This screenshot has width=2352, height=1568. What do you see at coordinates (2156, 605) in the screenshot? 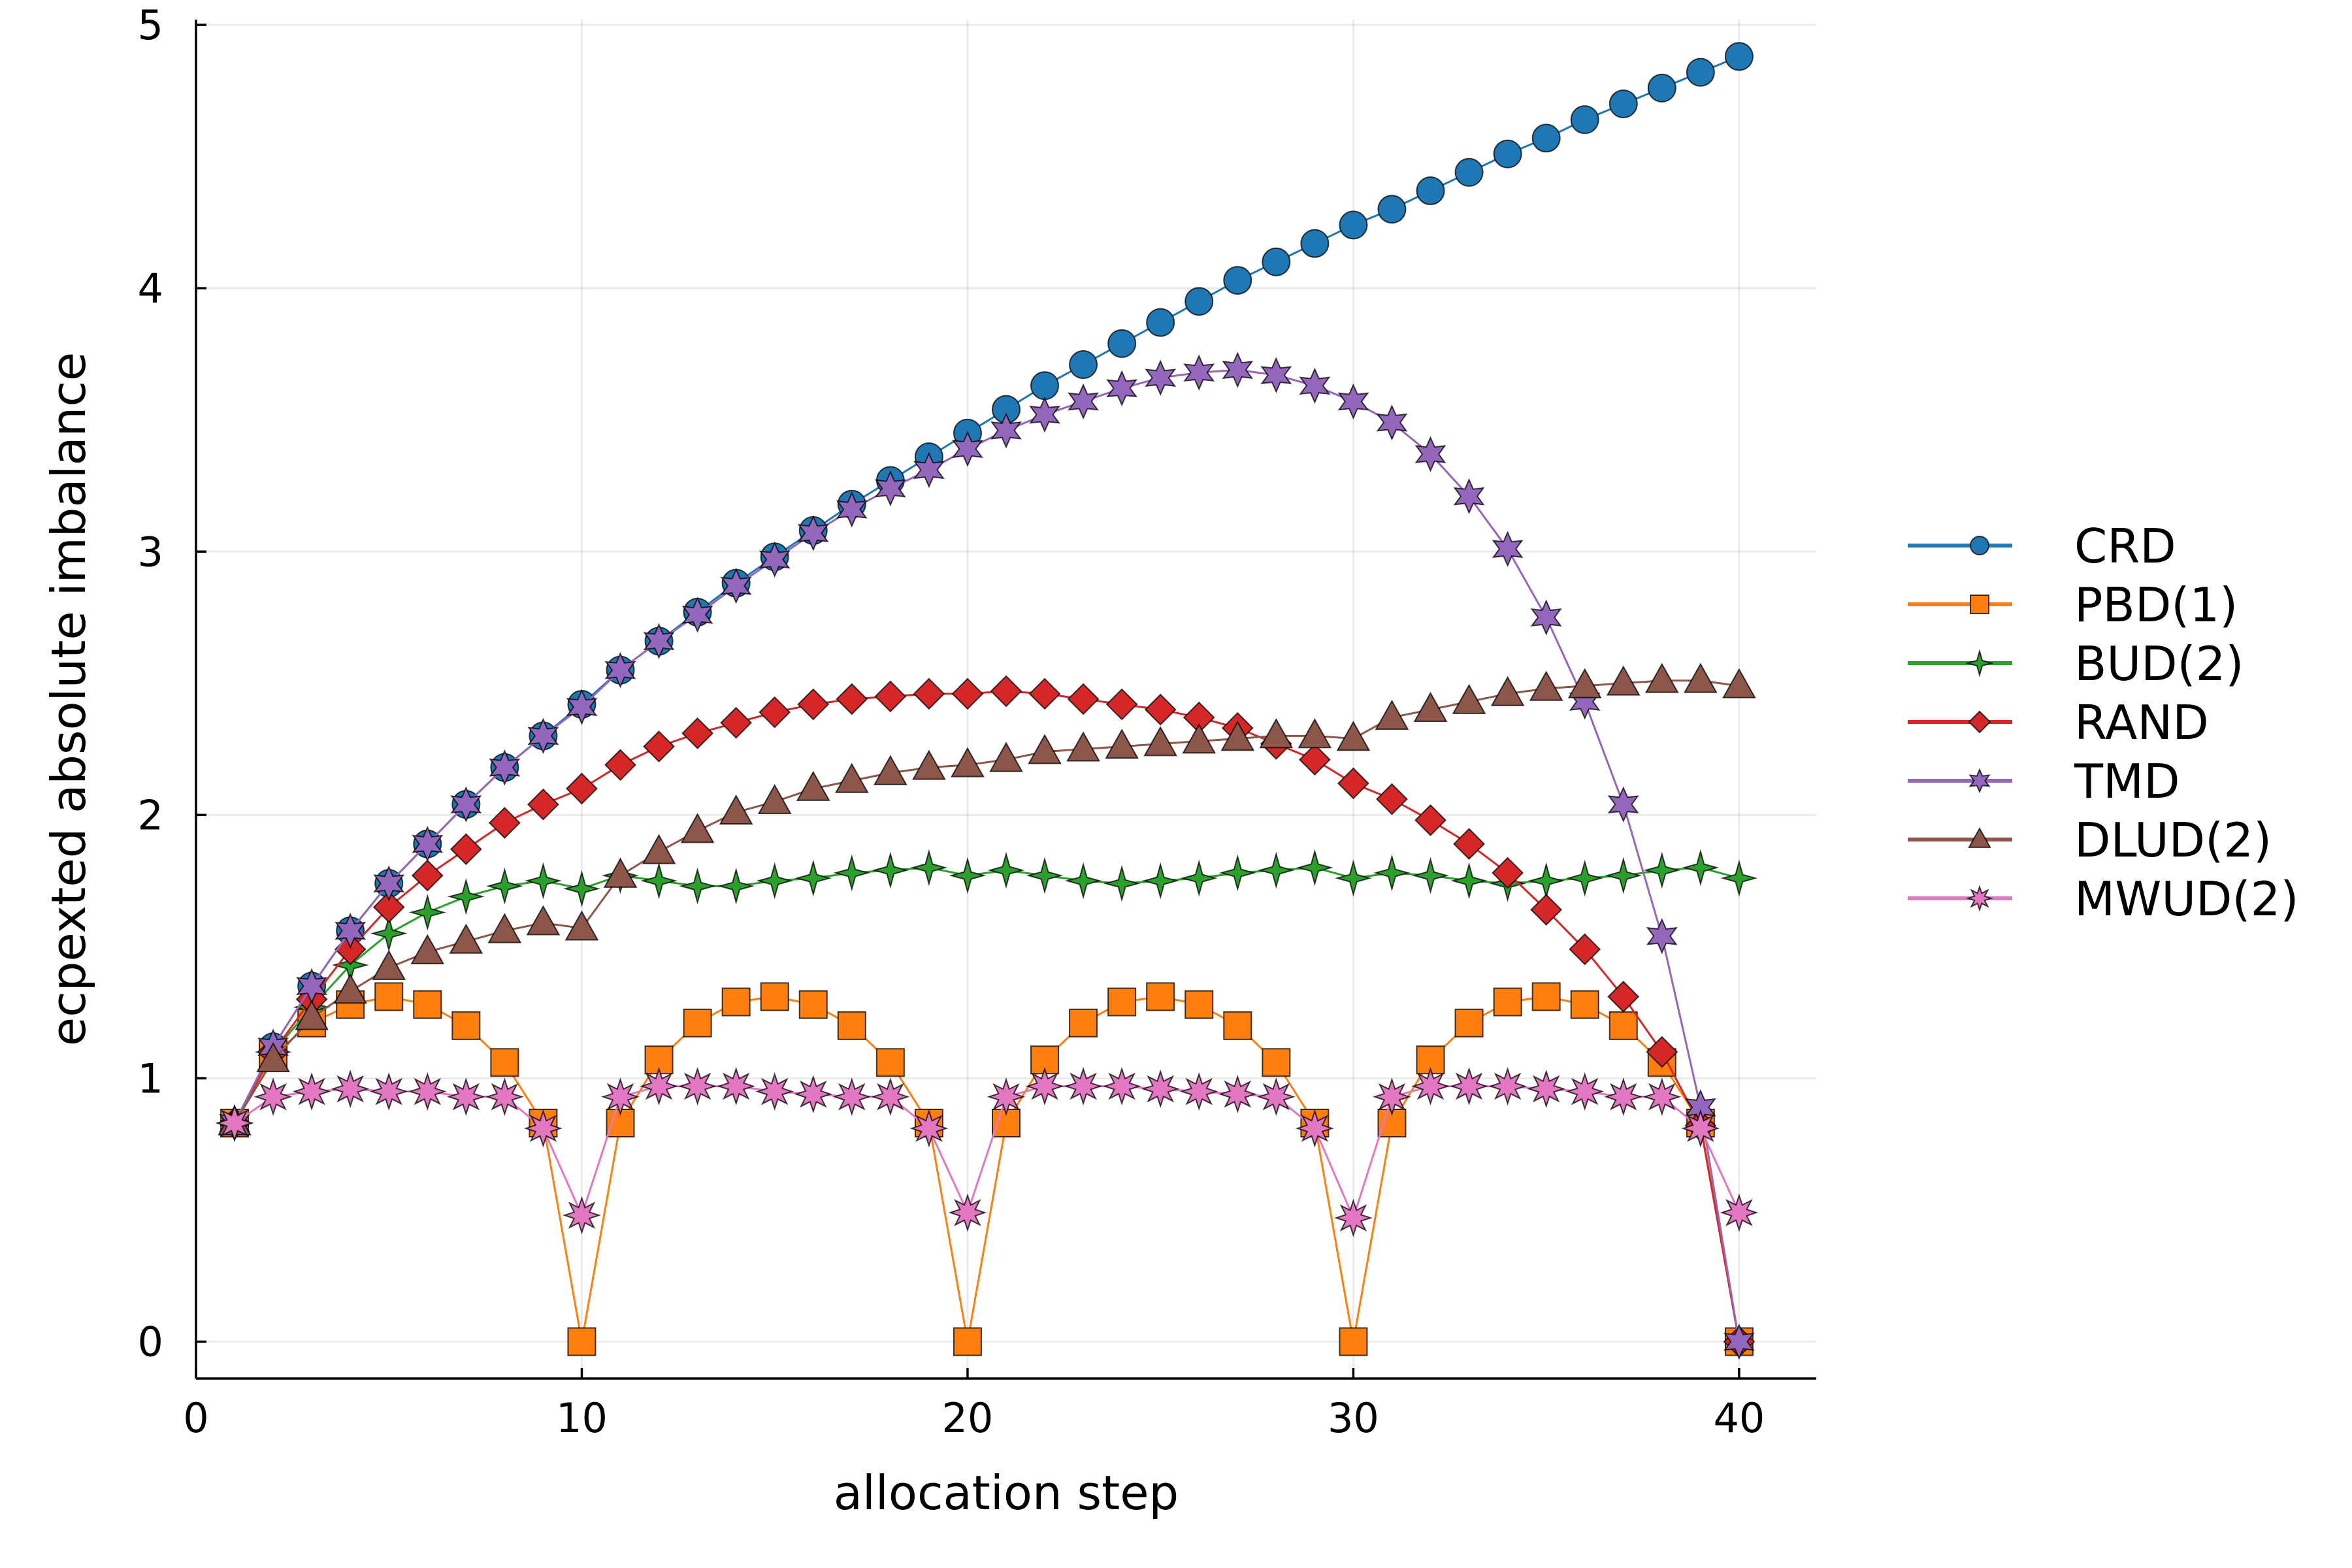
I see `legend-label: PBD(1)` at bounding box center [2156, 605].